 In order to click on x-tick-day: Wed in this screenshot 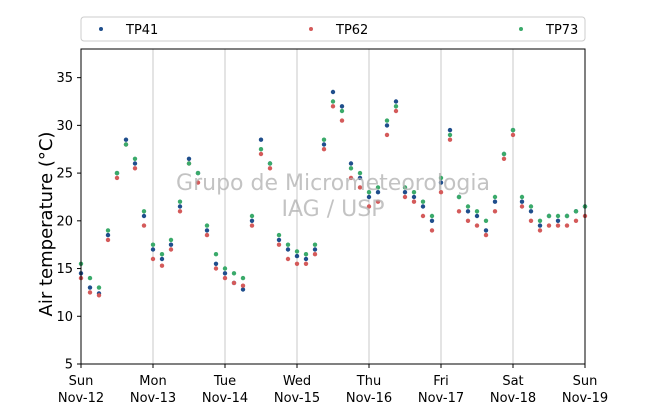, I will do `click(297, 381)`.